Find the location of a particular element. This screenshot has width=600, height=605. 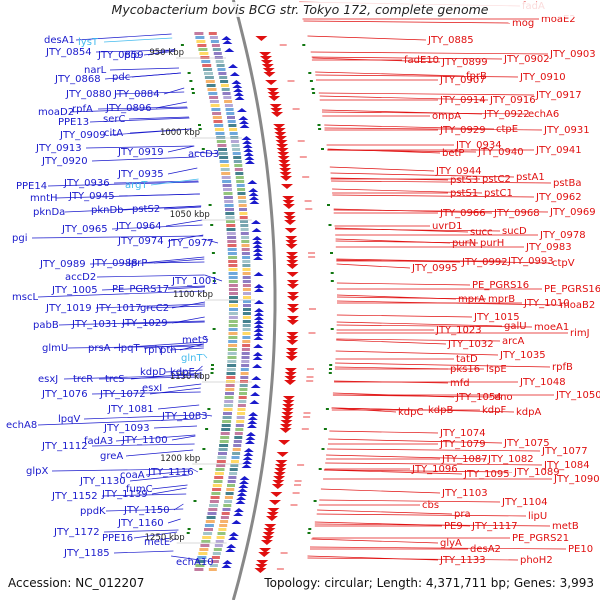

right-gene-label: kdpB is located at coordinates (440, 410).